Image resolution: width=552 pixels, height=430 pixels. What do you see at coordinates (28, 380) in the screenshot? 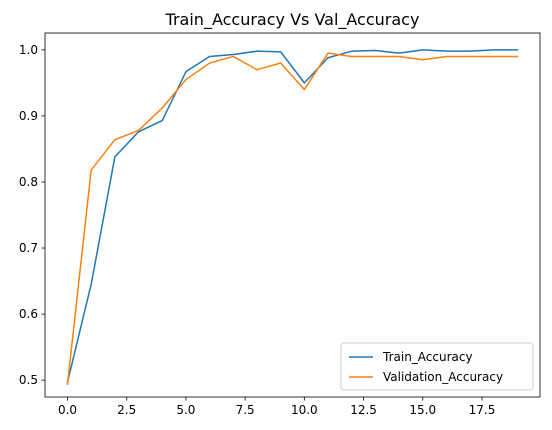
I see `y-tick-label: 0.5` at bounding box center [28, 380].